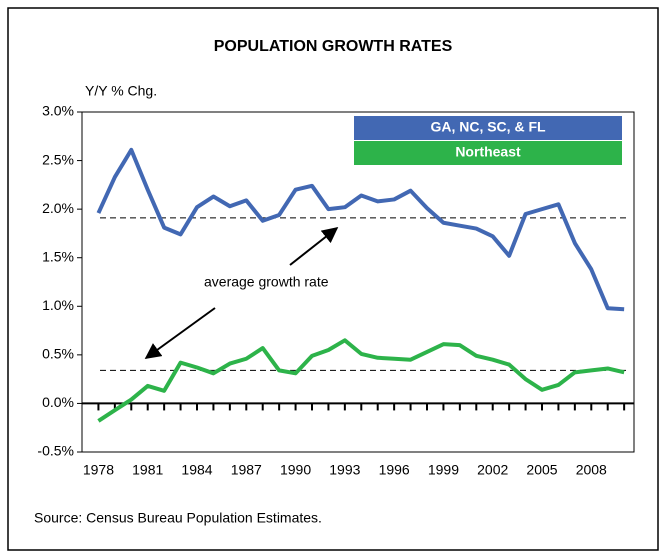 The height and width of the screenshot is (558, 666). I want to click on x-tick-label: 2002, so click(492, 470).